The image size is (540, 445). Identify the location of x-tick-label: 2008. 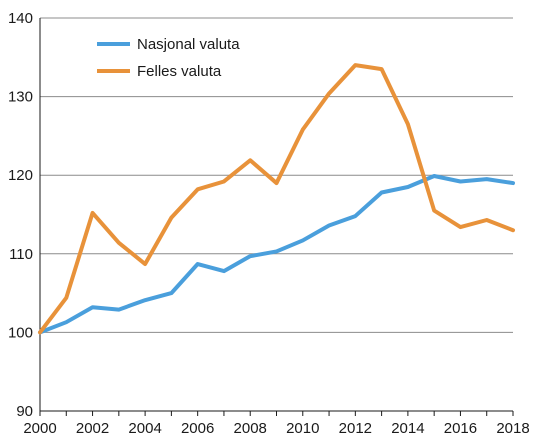
(250, 428).